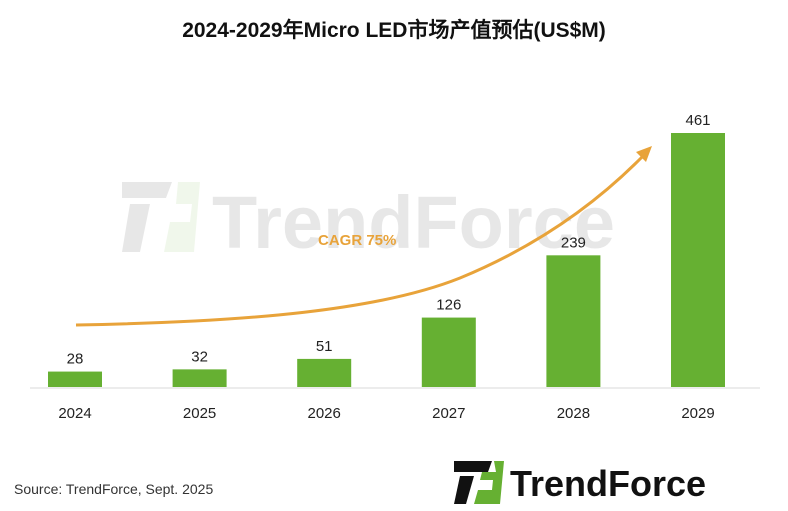  Describe the element at coordinates (448, 413) in the screenshot. I see `x-tick-label: 2027` at that location.